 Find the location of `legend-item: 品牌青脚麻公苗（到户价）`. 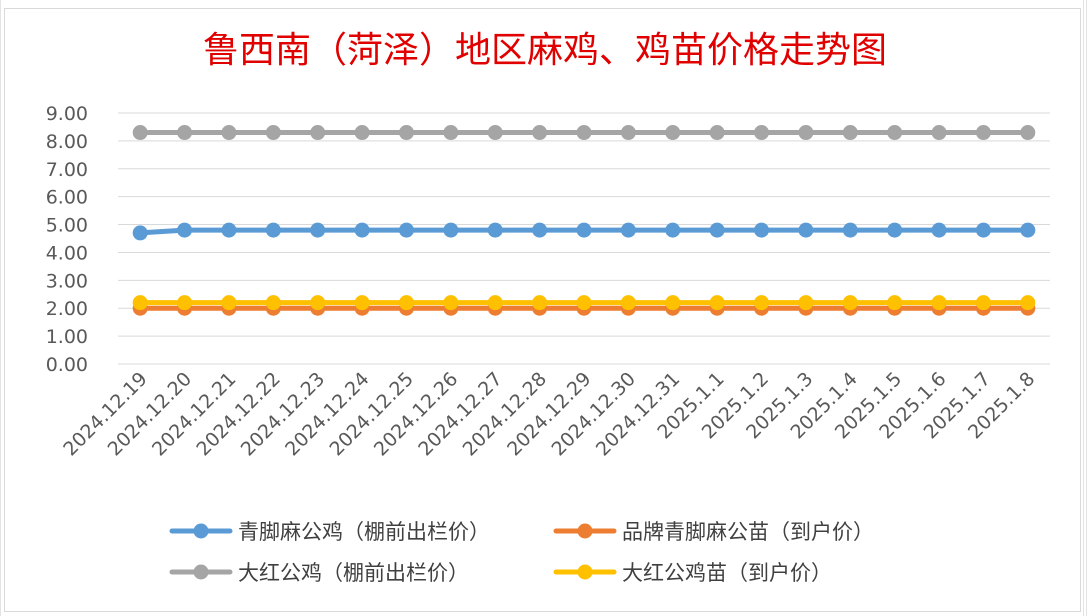

legend-item: 品牌青脚麻公苗（到户价） is located at coordinates (713, 532).